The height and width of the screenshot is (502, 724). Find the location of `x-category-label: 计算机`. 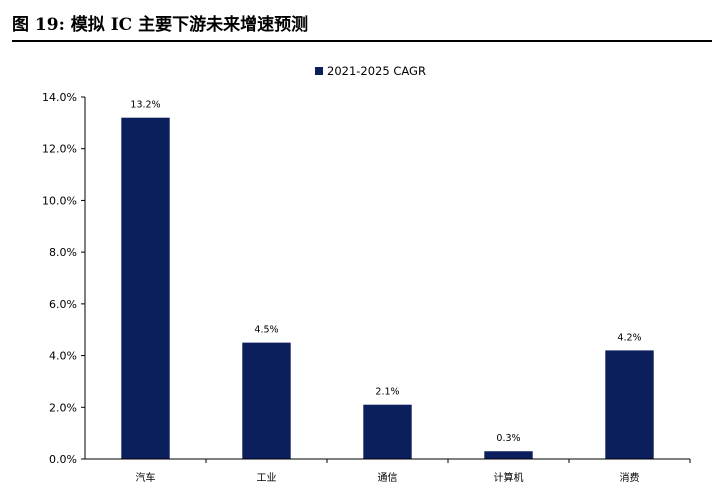

x-category-label: 计算机 is located at coordinates (509, 477).